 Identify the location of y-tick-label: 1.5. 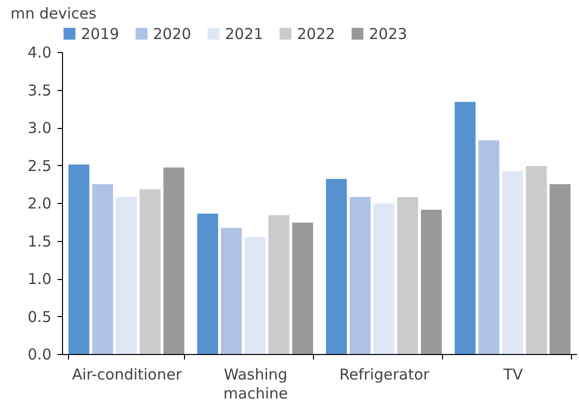
(40, 241).